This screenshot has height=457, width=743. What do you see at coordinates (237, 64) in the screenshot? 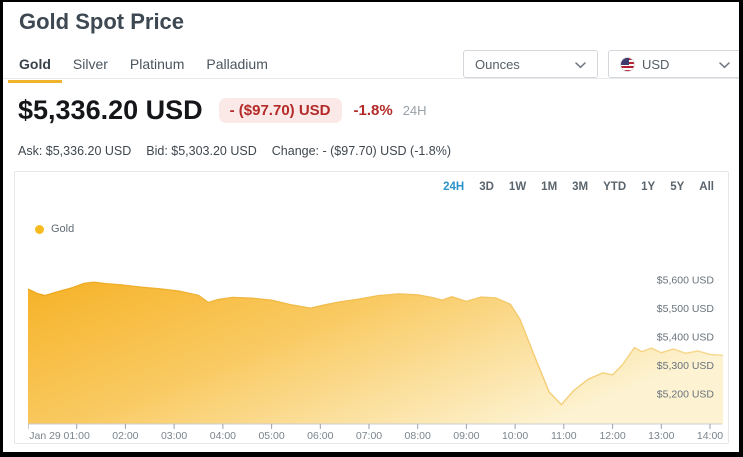
I see `tab-palladium: Palladium` at bounding box center [237, 64].